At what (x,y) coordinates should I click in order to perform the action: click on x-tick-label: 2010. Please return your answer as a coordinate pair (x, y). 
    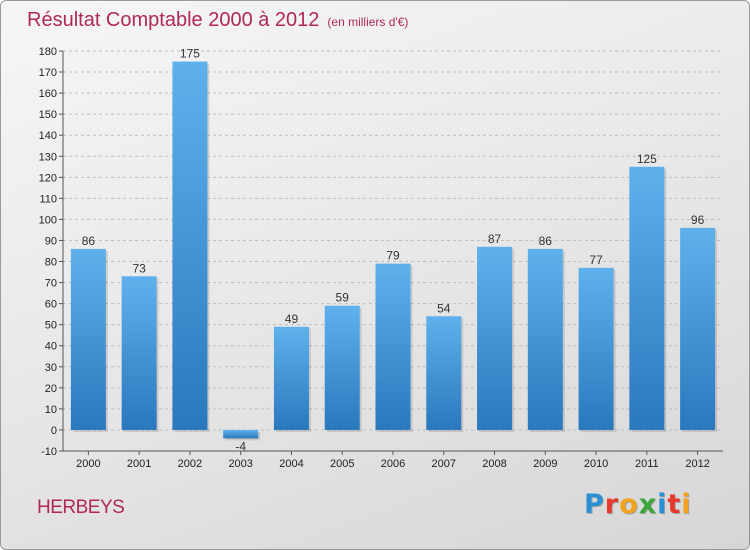
    Looking at the image, I should click on (596, 464).